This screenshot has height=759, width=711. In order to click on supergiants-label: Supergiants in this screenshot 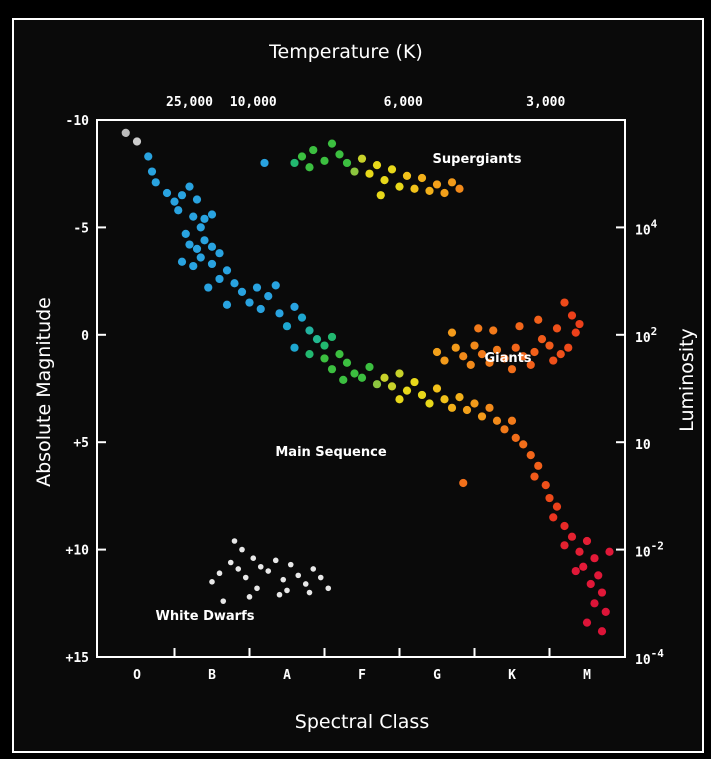, I will do `click(477, 159)`.